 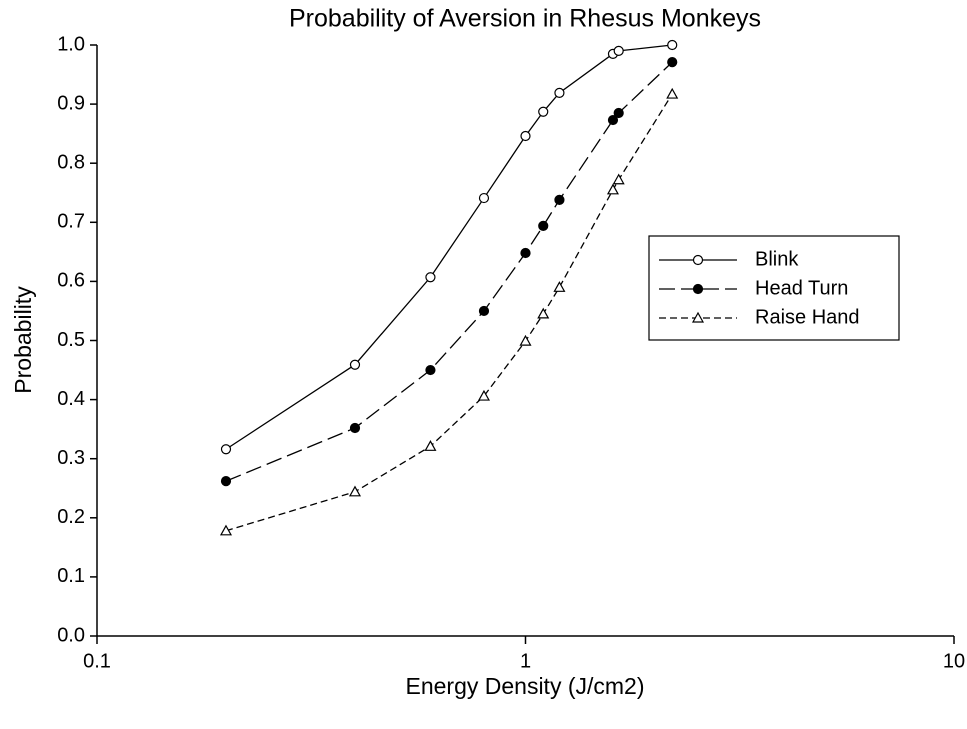 I want to click on y-tick-label: 0.8, so click(x=71, y=162).